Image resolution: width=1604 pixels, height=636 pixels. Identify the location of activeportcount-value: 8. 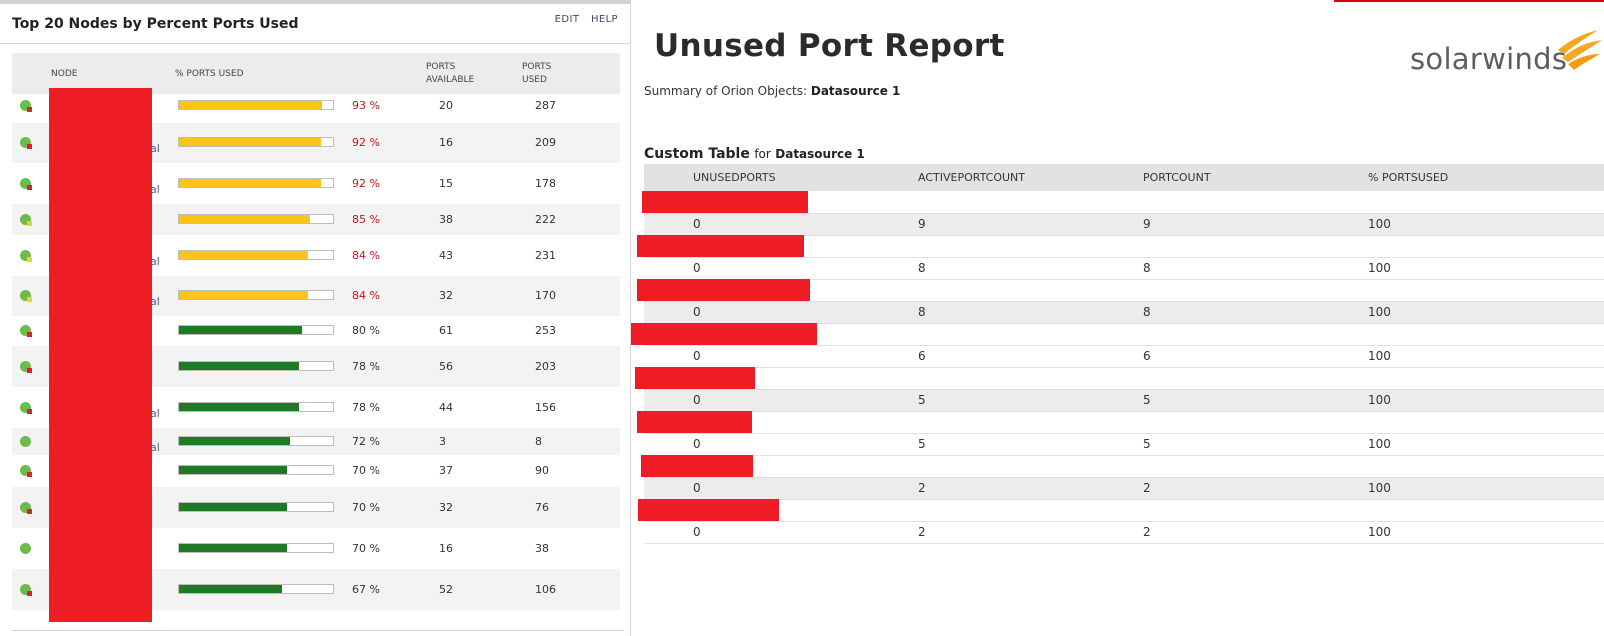
(922, 312).